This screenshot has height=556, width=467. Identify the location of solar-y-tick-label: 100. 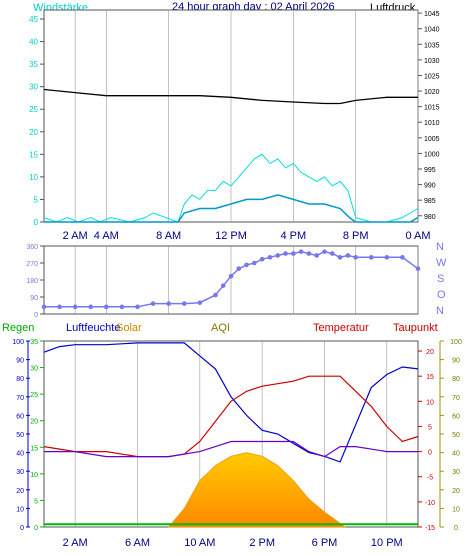
(456, 342).